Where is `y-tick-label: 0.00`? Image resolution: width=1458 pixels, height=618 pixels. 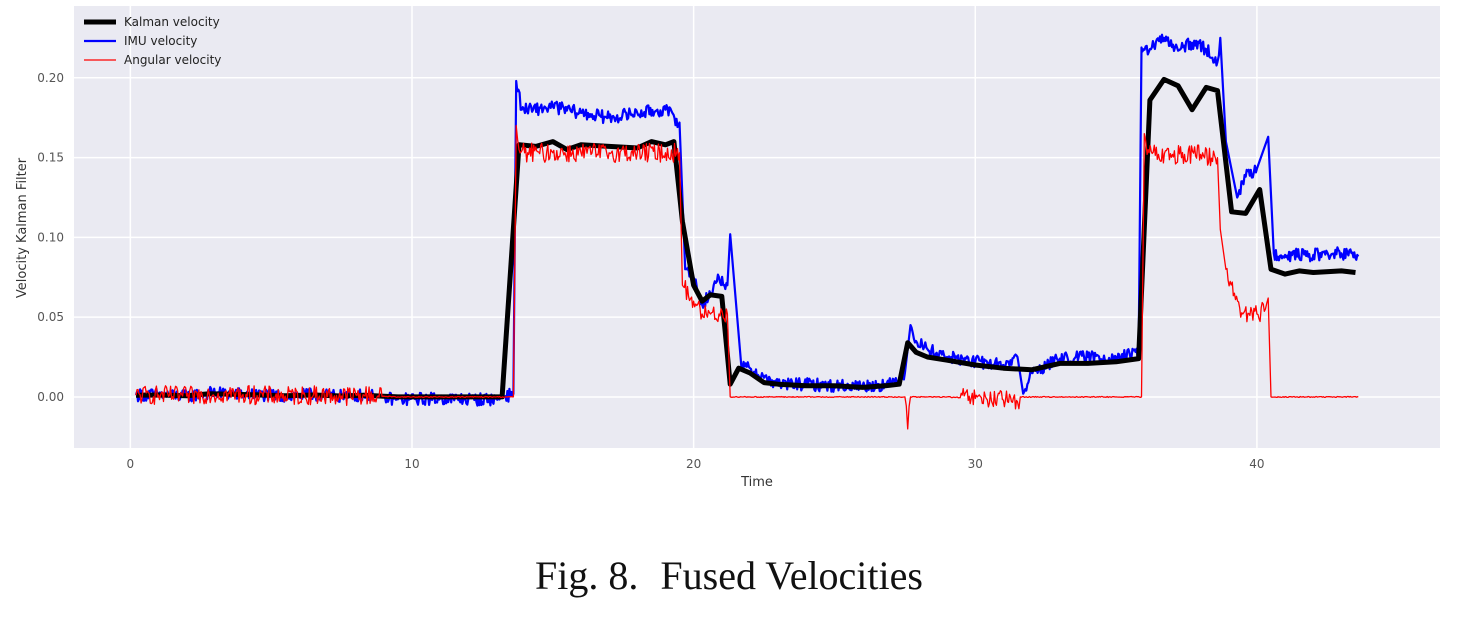 y-tick-label: 0.00 is located at coordinates (50, 397).